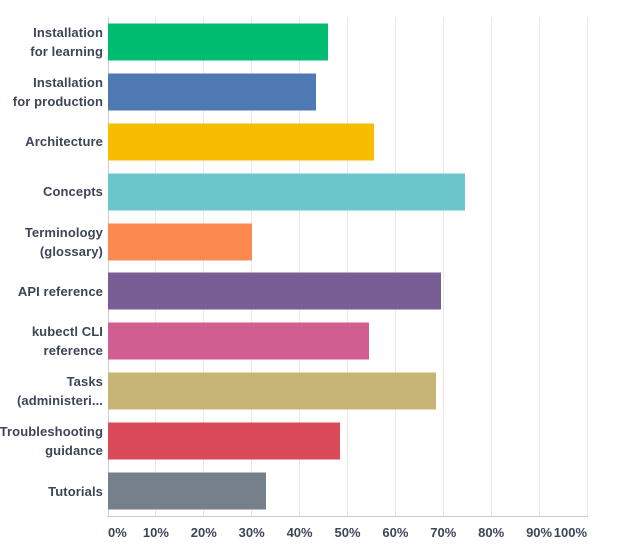 The image size is (627, 555). I want to click on gridline-70%, so click(443, 266).